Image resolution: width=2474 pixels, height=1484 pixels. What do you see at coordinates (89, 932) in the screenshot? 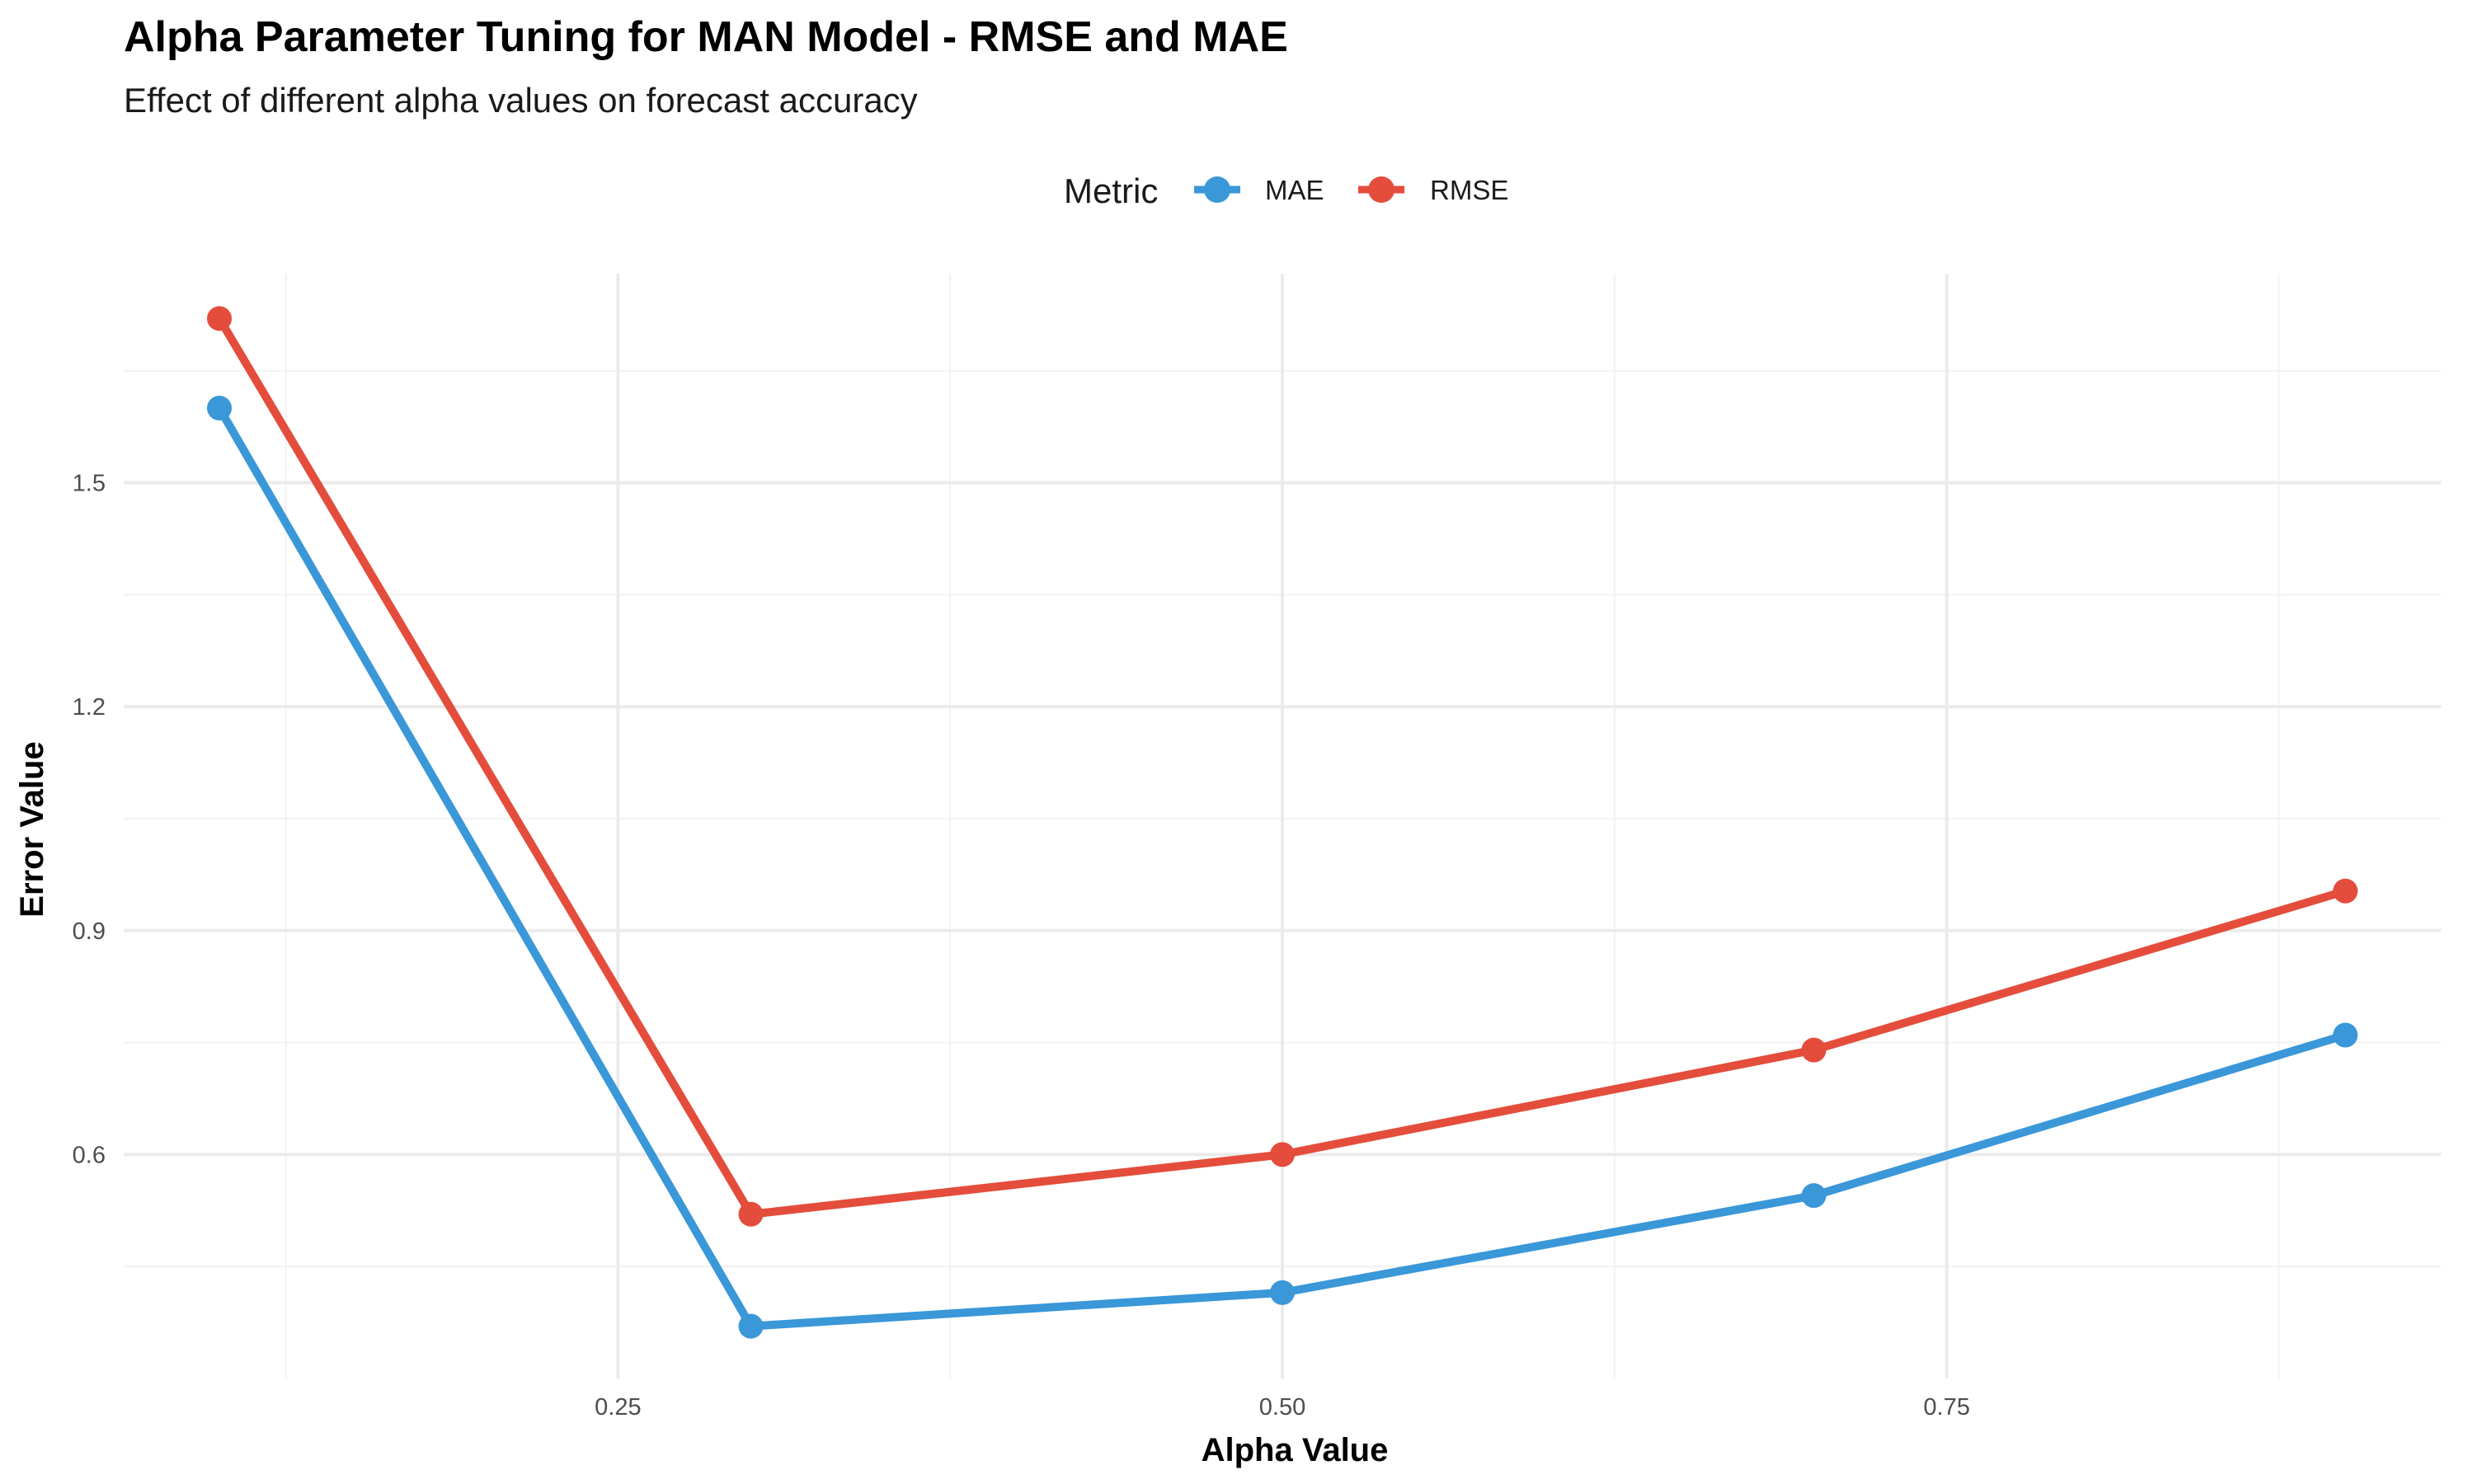
I see `y-tick-label: 0.9` at bounding box center [89, 932].